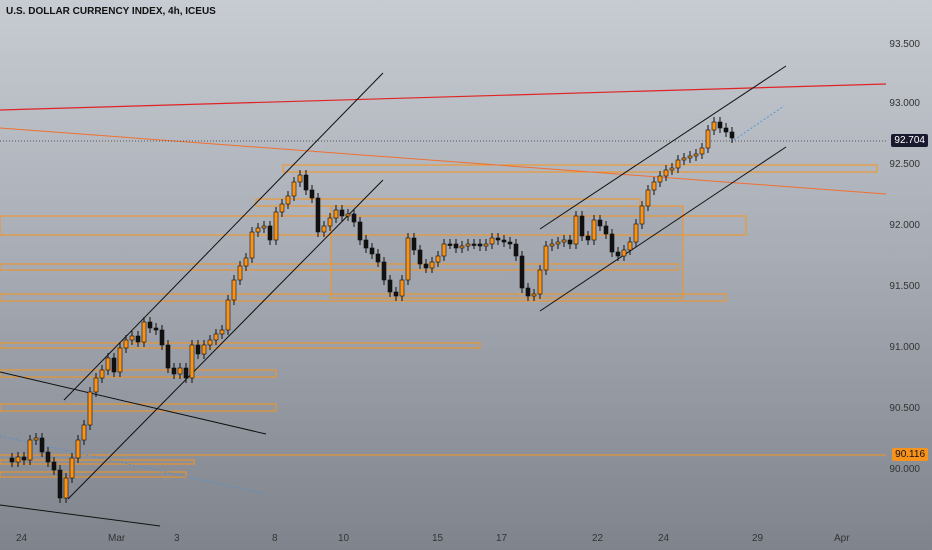  What do you see at coordinates (177, 538) in the screenshot?
I see `time-tick: 3` at bounding box center [177, 538].